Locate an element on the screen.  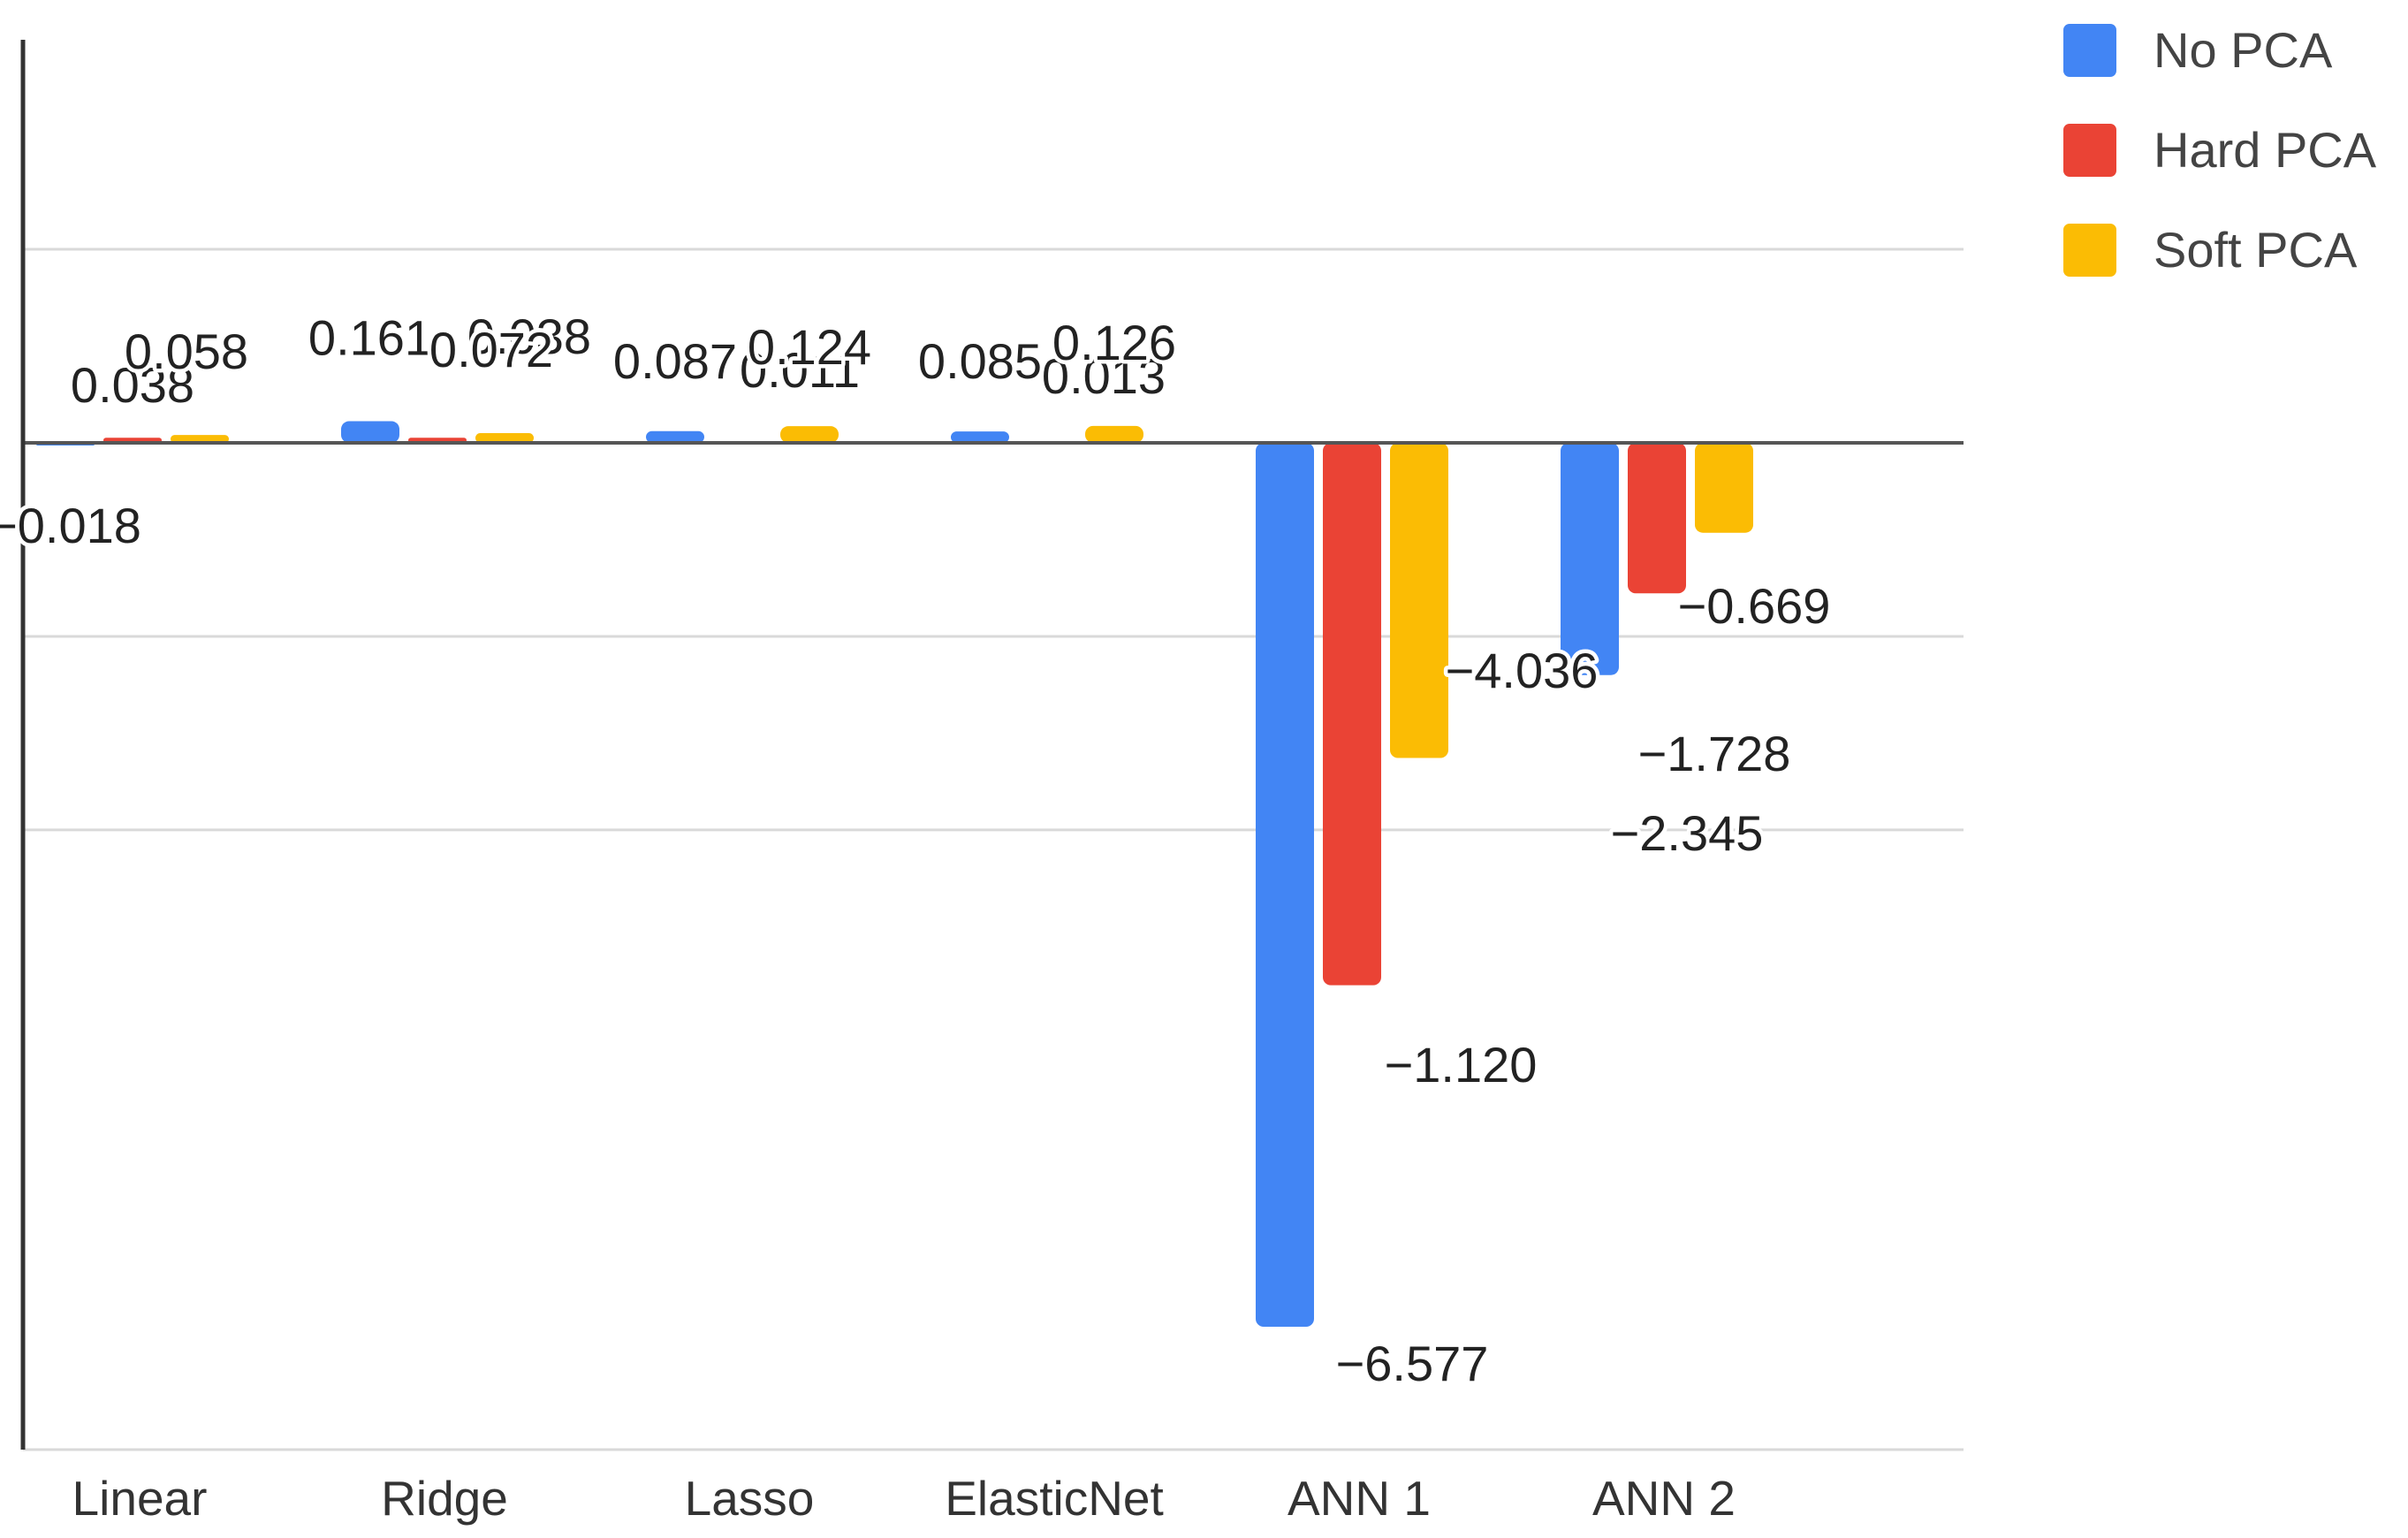
data-label: 0.011 is located at coordinates (800, 370).